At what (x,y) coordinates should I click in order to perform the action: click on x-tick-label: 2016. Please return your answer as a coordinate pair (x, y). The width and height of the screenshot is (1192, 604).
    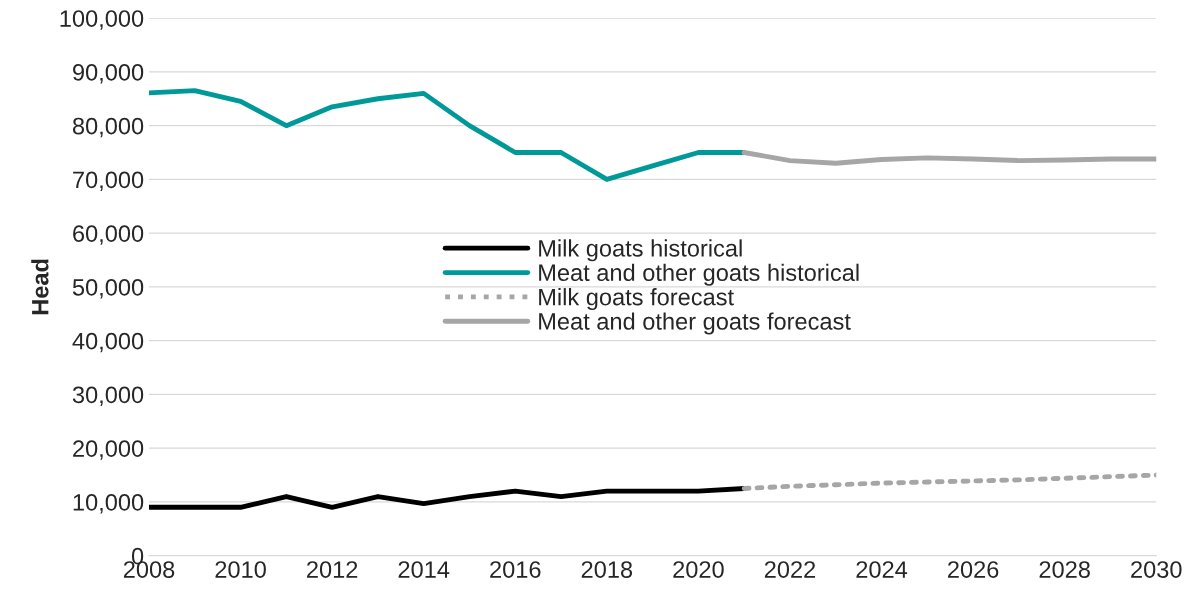
    Looking at the image, I should click on (515, 569).